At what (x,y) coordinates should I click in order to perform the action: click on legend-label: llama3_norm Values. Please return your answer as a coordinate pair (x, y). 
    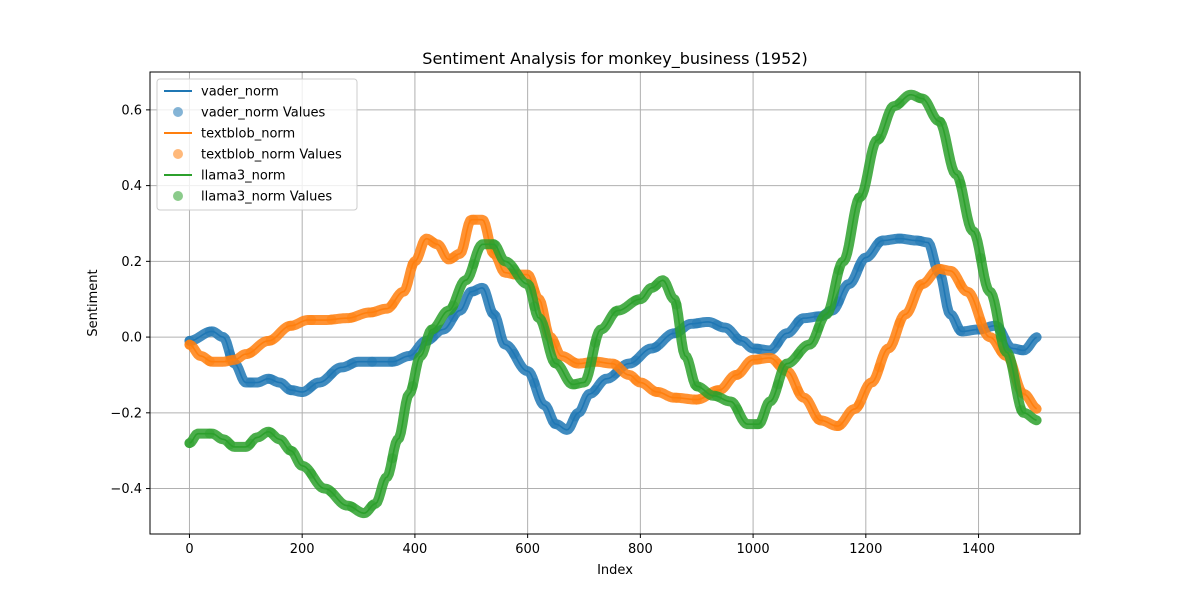
    Looking at the image, I should click on (266, 197).